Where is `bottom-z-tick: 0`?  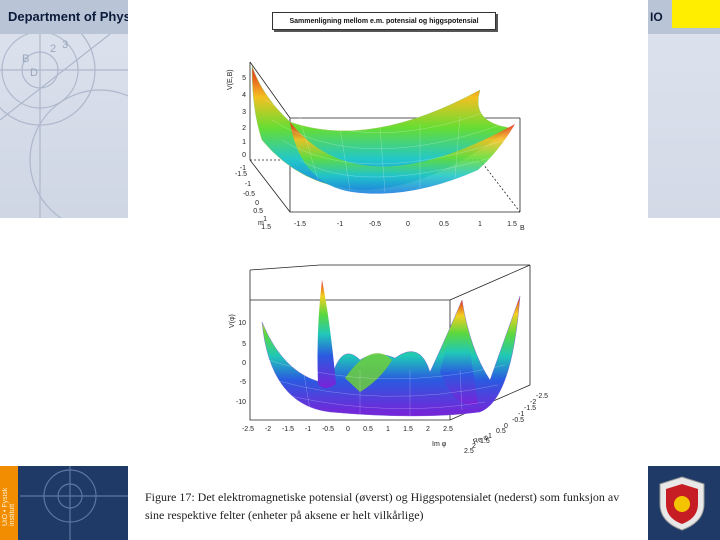 bottom-z-tick: 0 is located at coordinates (244, 363).